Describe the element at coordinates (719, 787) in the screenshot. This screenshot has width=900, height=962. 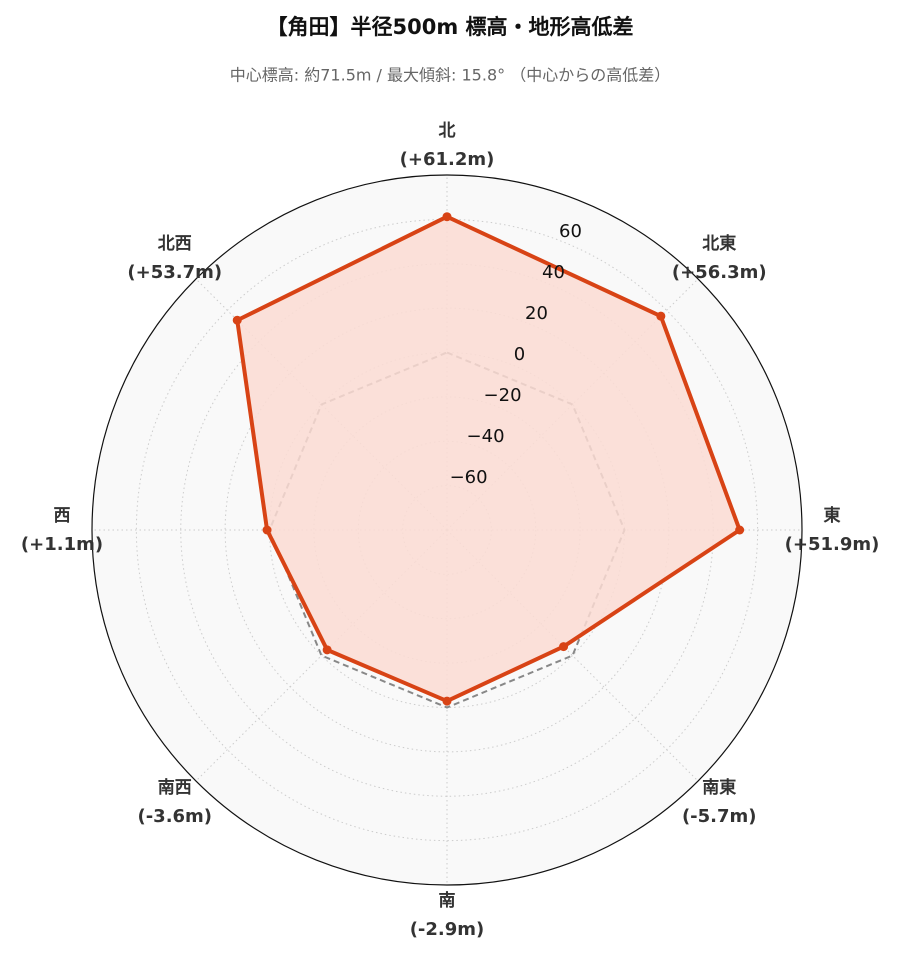
I see `category-label: 南東` at that location.